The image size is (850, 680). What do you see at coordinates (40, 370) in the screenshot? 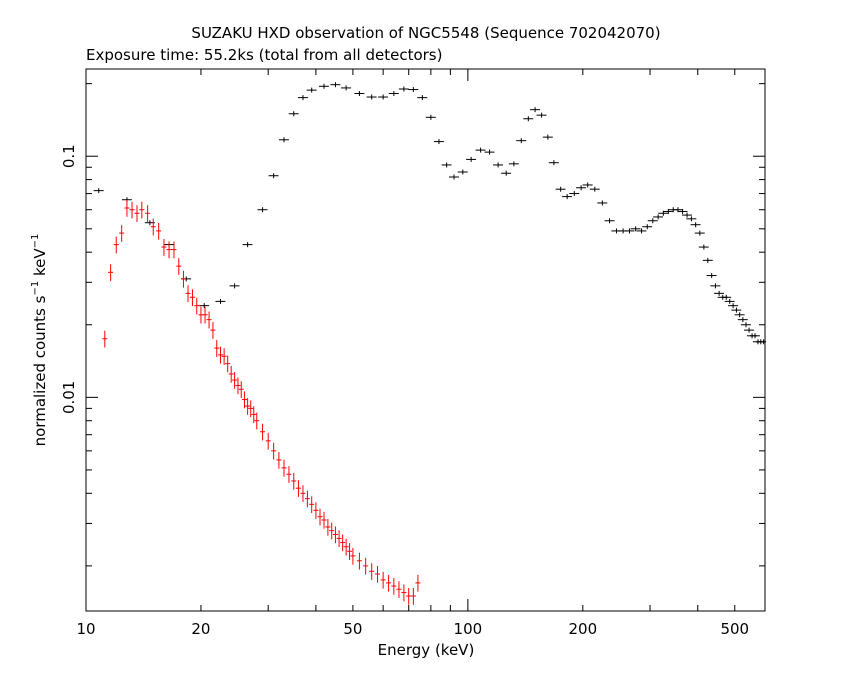
I see `y-axis-label-text: normalized counts s` at bounding box center [40, 370].